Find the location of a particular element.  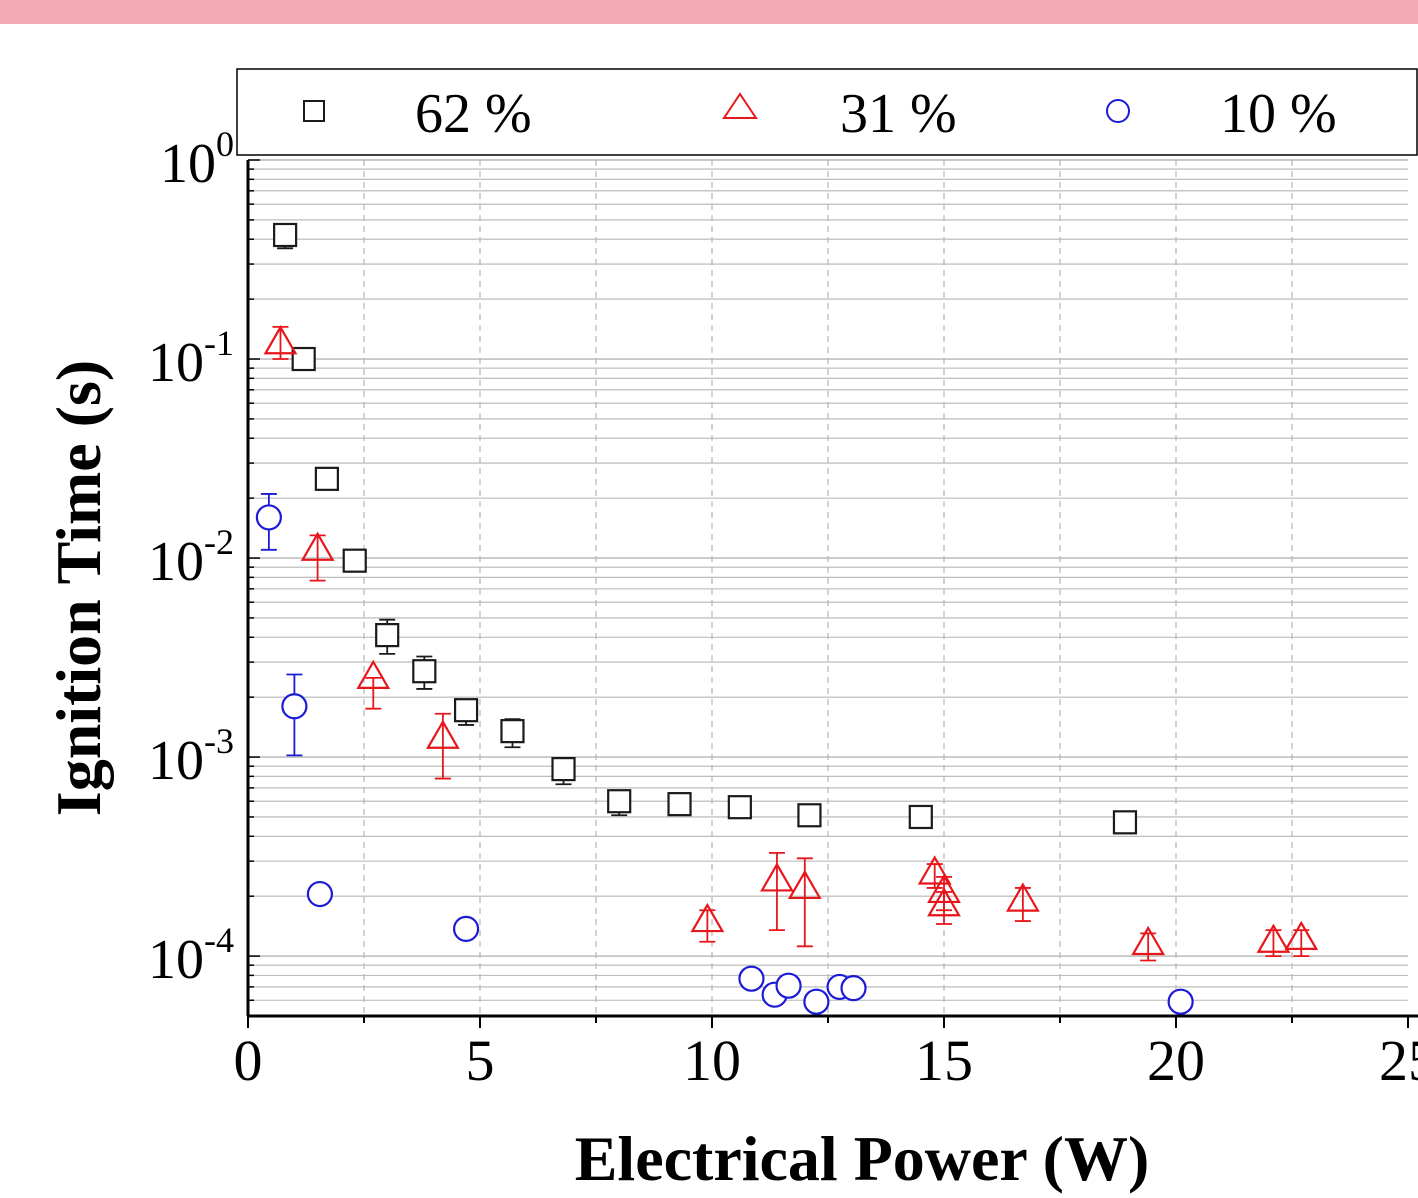

x-axis-label: Electrical Power (W) is located at coordinates (862, 1158).